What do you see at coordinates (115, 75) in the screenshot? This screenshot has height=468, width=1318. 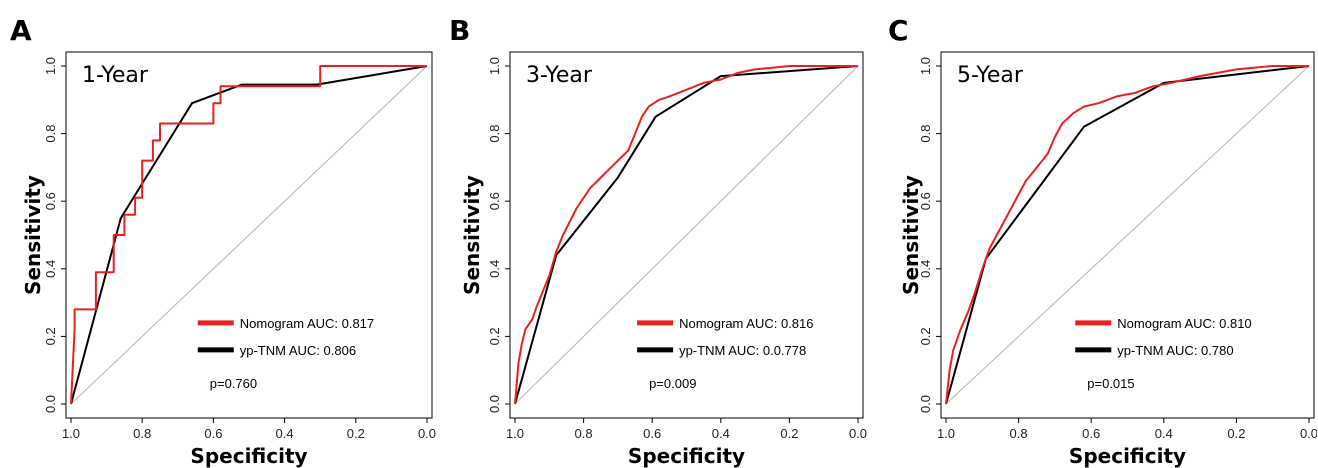 I see `chart-title: 1-Year` at bounding box center [115, 75].